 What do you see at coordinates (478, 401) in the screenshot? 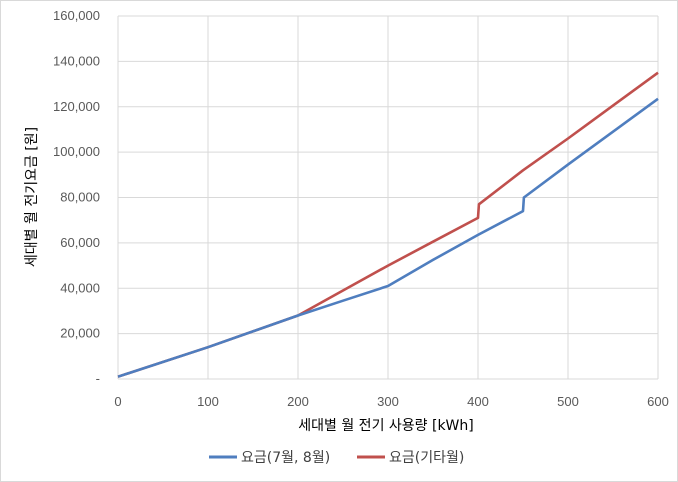
I see `x-tick-label: 400` at bounding box center [478, 401].